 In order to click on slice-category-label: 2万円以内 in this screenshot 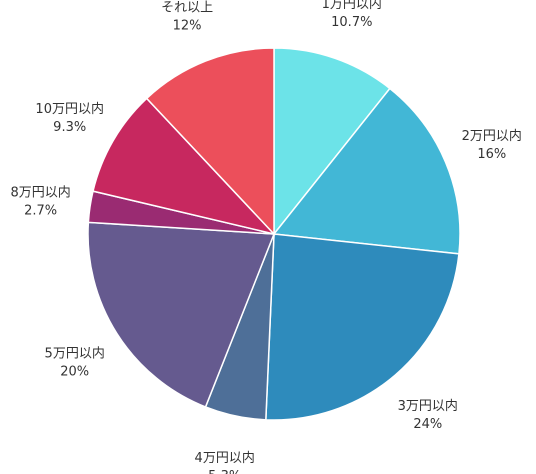, I will do `click(492, 136)`.